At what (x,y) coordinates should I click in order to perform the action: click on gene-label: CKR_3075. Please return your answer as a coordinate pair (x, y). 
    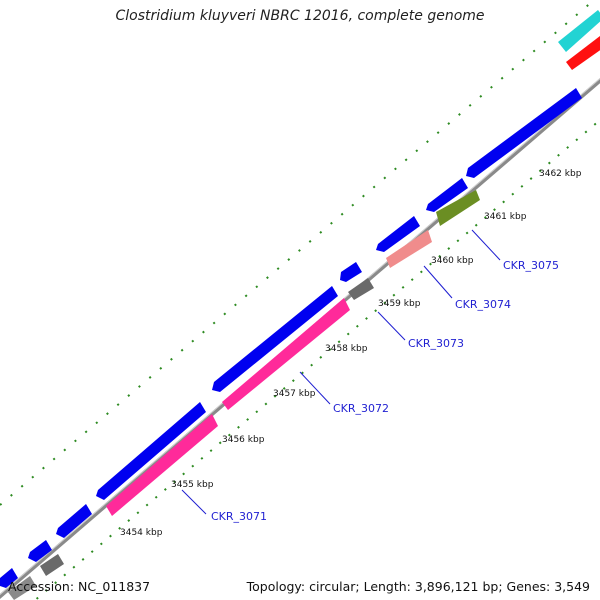
    Looking at the image, I should click on (531, 265).